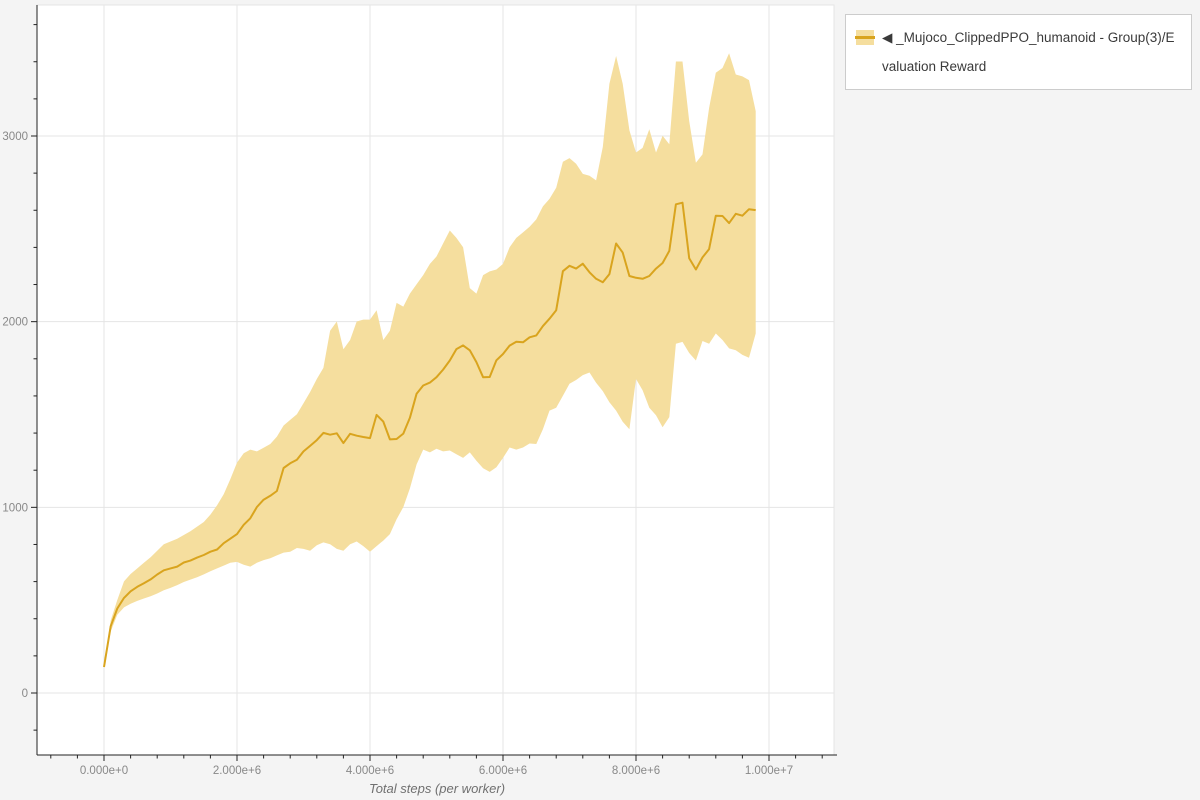 The width and height of the screenshot is (1200, 800). What do you see at coordinates (15, 137) in the screenshot?
I see `y-tick-label: 3000` at bounding box center [15, 137].